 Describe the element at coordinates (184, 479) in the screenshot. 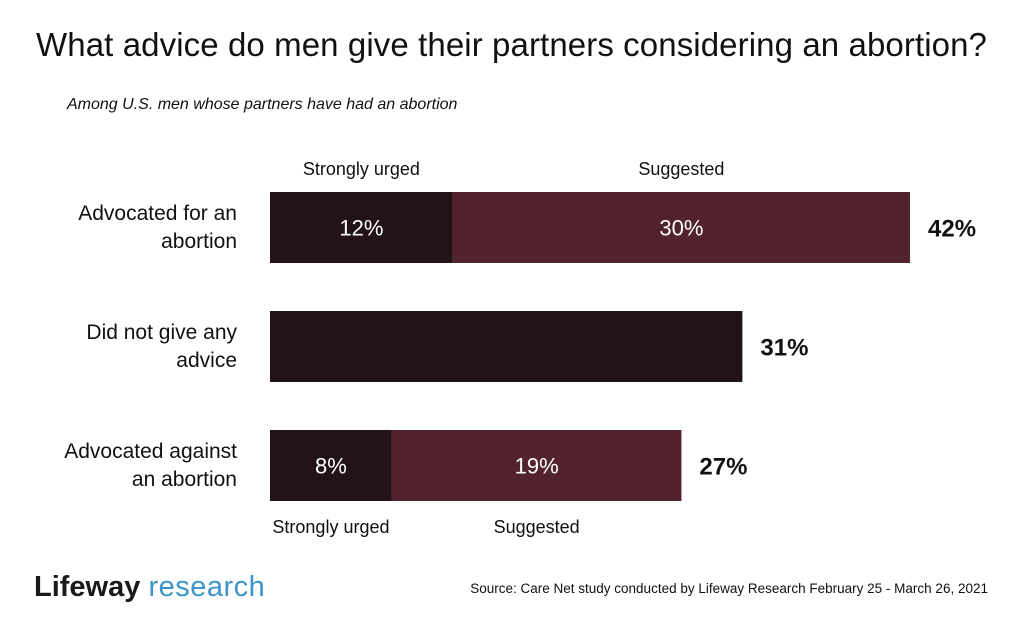

I see `category-label: an abortion` at that location.